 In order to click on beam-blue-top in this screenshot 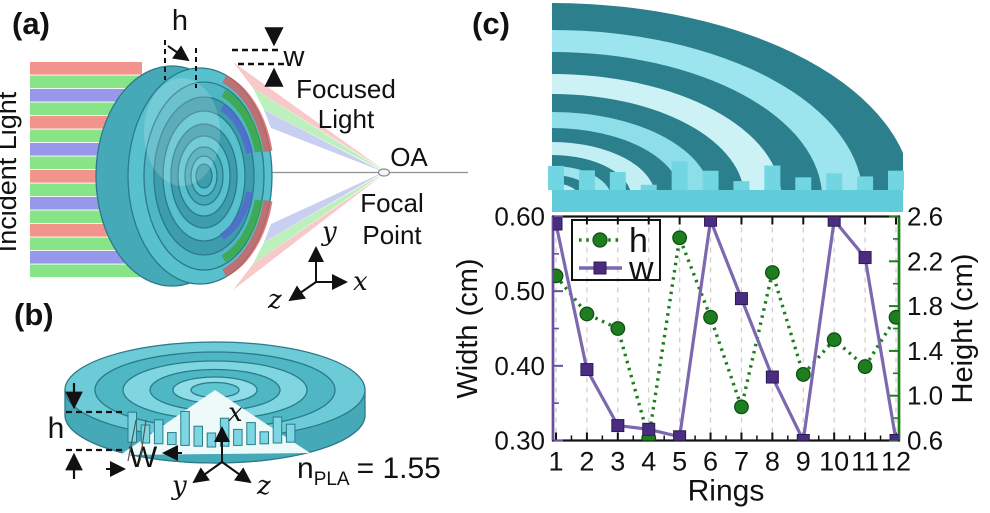, I will do `click(324, 141)`.